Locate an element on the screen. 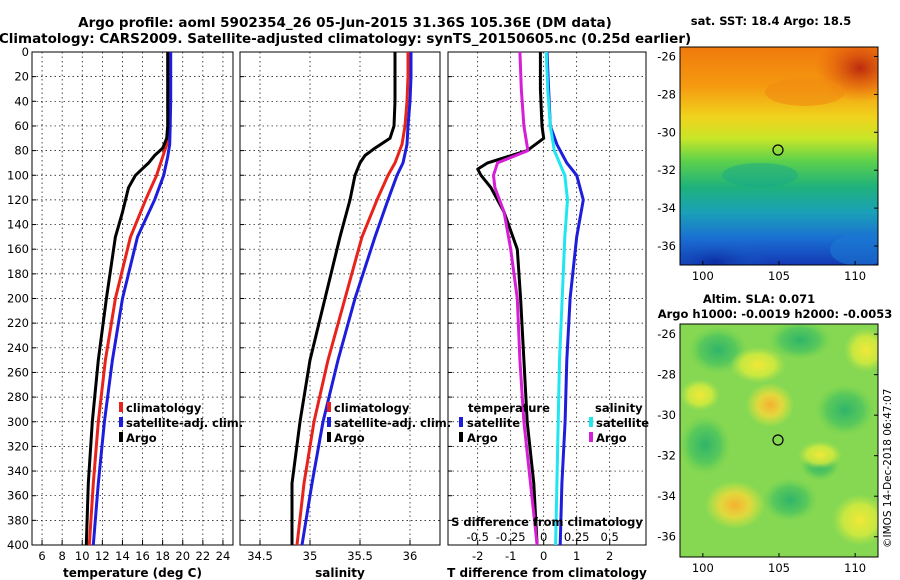 This screenshot has height=580, width=900. y-tick-label: 20 is located at coordinates (21, 77).